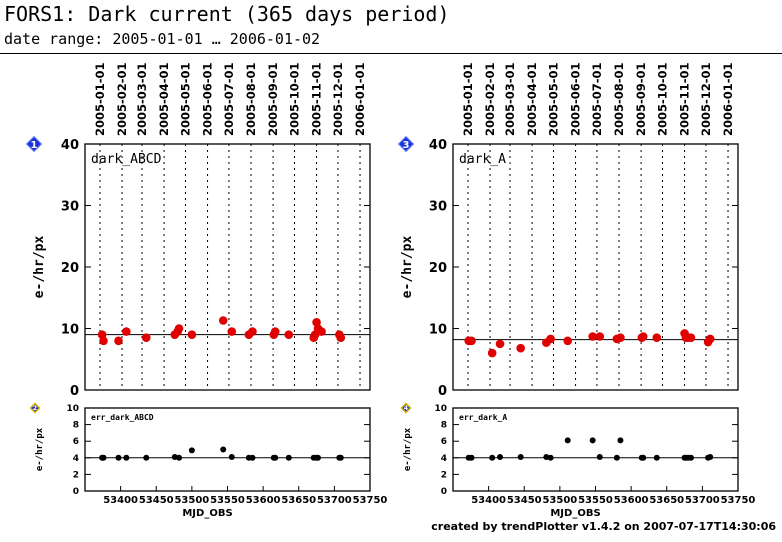 The height and width of the screenshot is (542, 782). What do you see at coordinates (662, 99) in the screenshot?
I see `date-tick-label: 2005-10-01` at bounding box center [662, 99].